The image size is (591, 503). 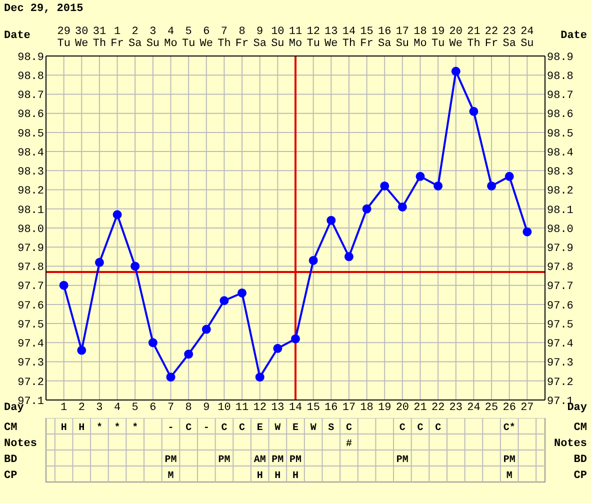 I want to click on x2-tick-label: 19, so click(x=385, y=408).